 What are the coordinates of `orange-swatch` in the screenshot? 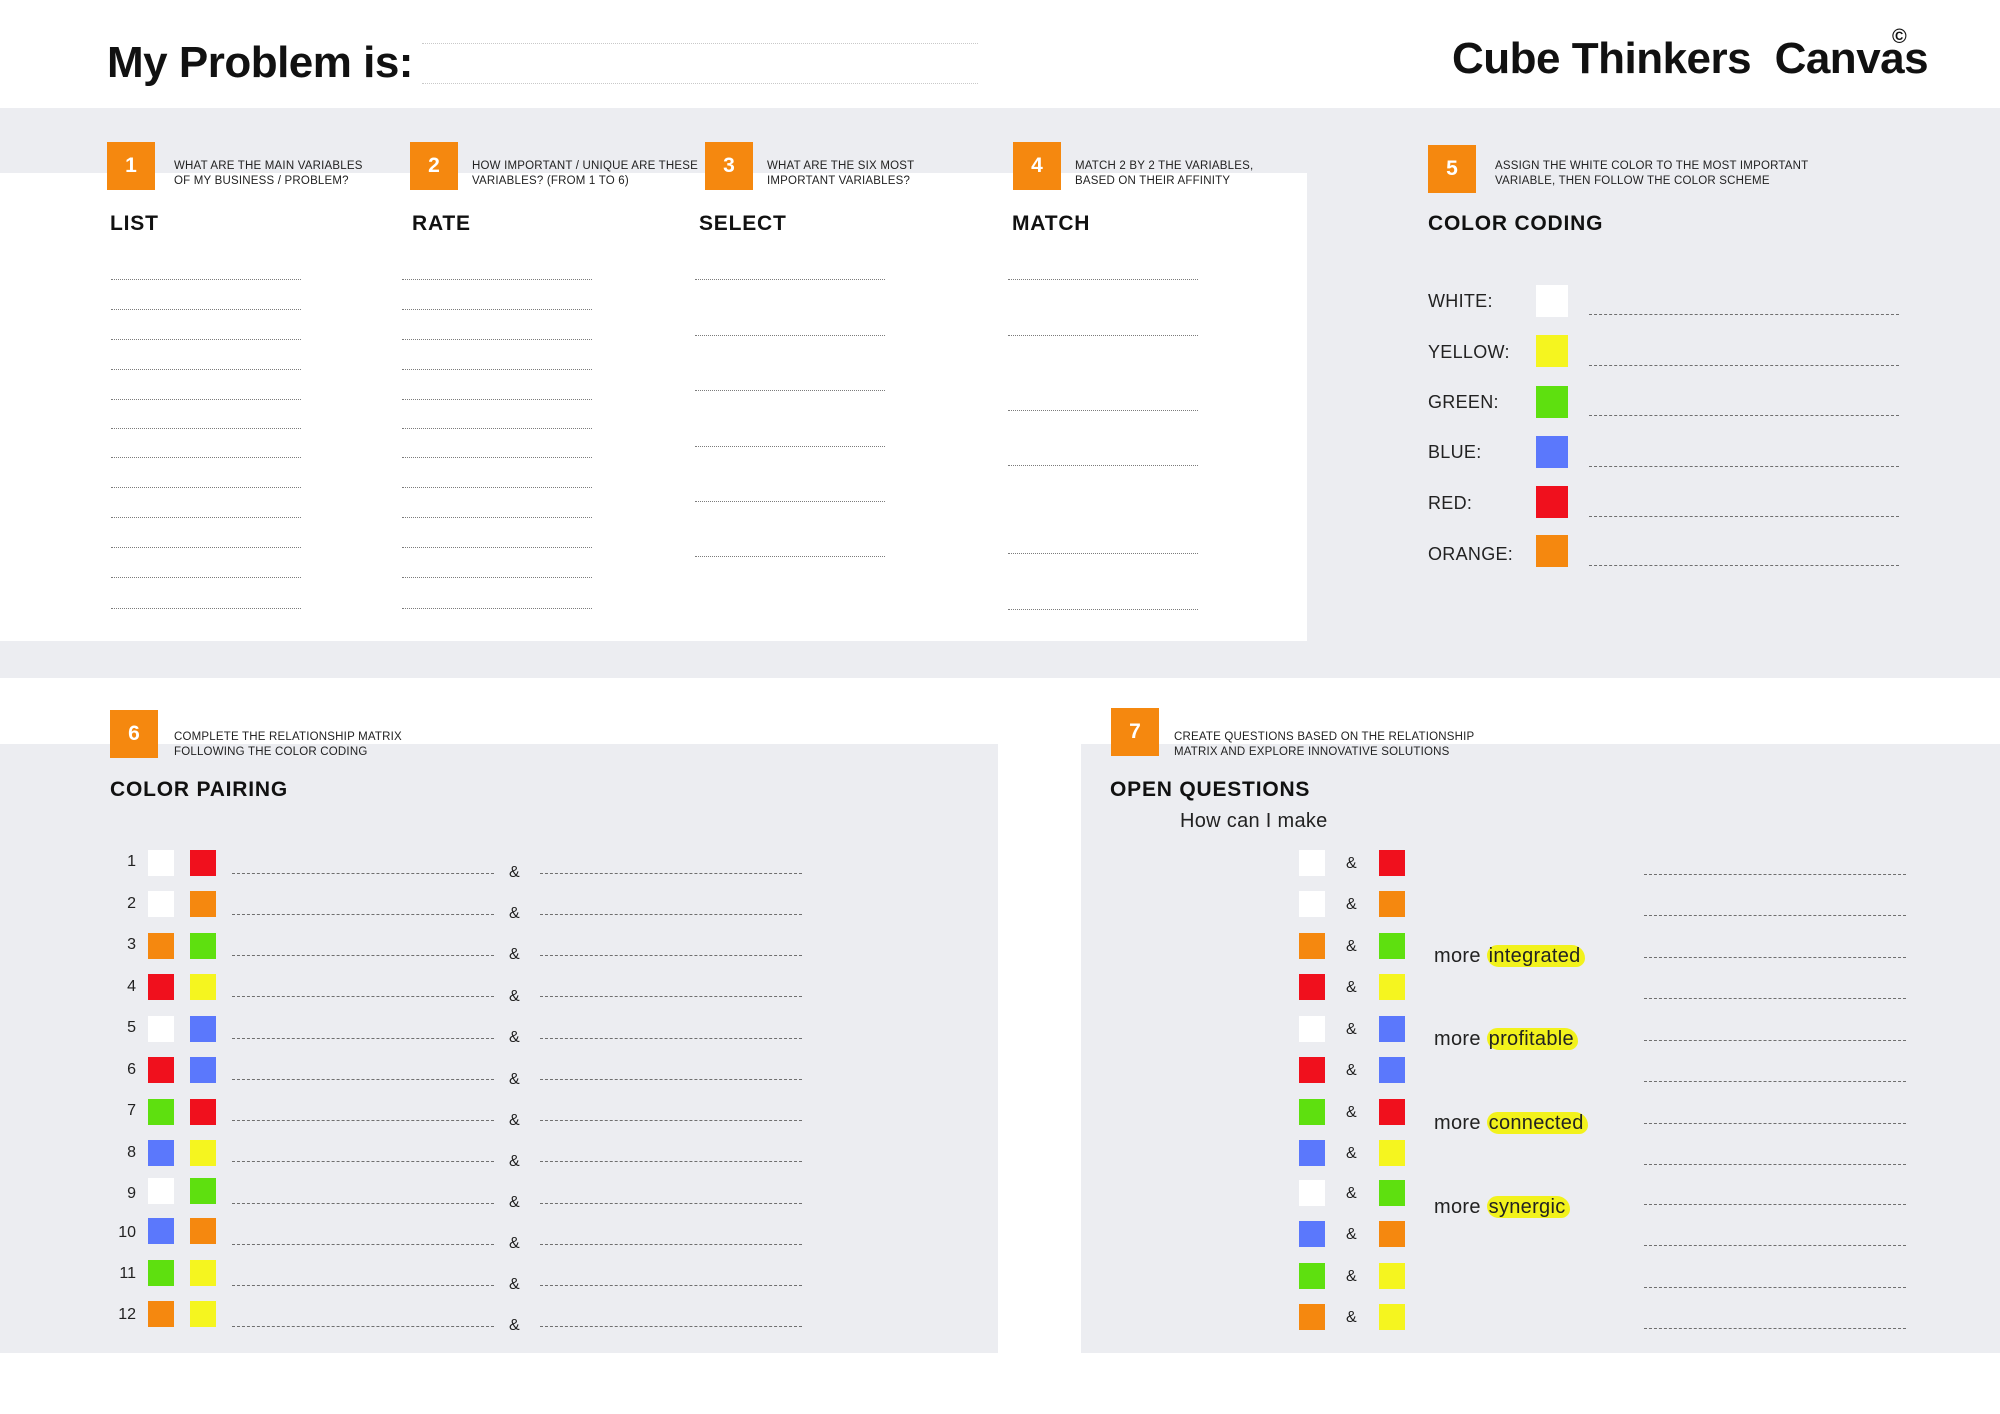 It's located at (161, 946).